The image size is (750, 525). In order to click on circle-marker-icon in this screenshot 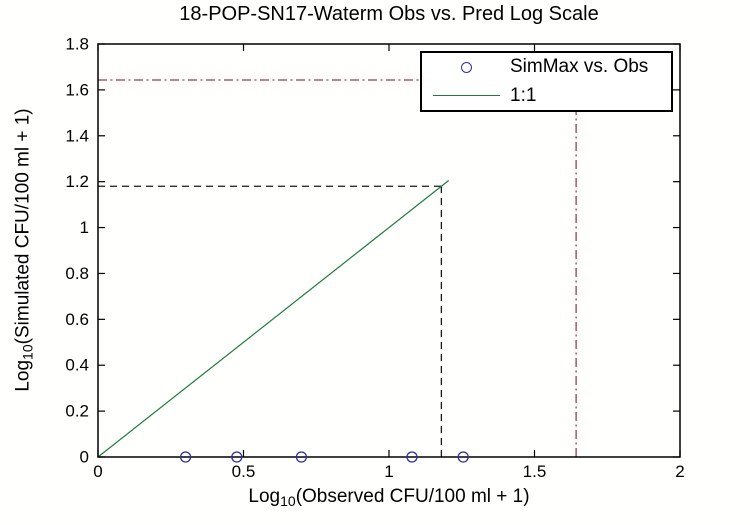, I will do `click(466, 67)`.